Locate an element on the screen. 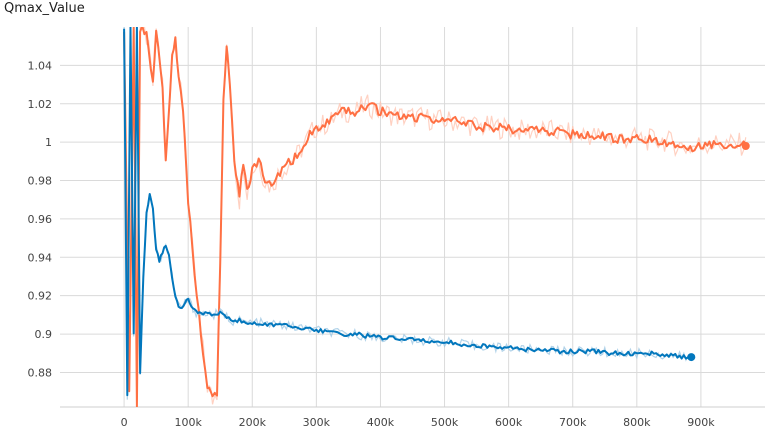 The height and width of the screenshot is (429, 770). y-tick-label: 0.94 is located at coordinates (40, 257).